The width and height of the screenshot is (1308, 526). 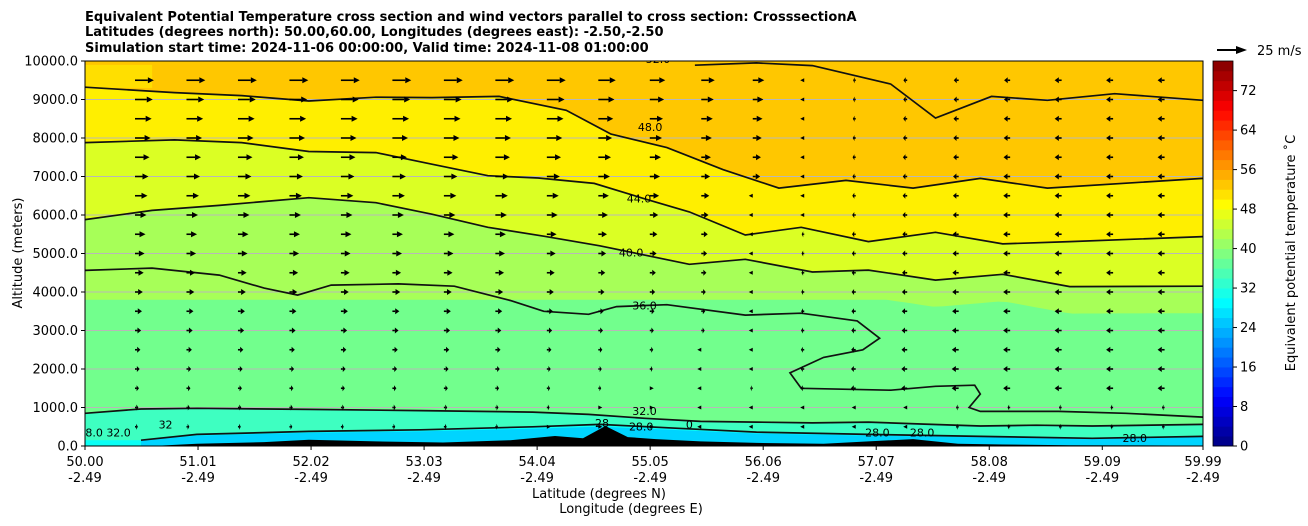 I want to click on colorbar-tick-label: 16, so click(x=1248, y=368).